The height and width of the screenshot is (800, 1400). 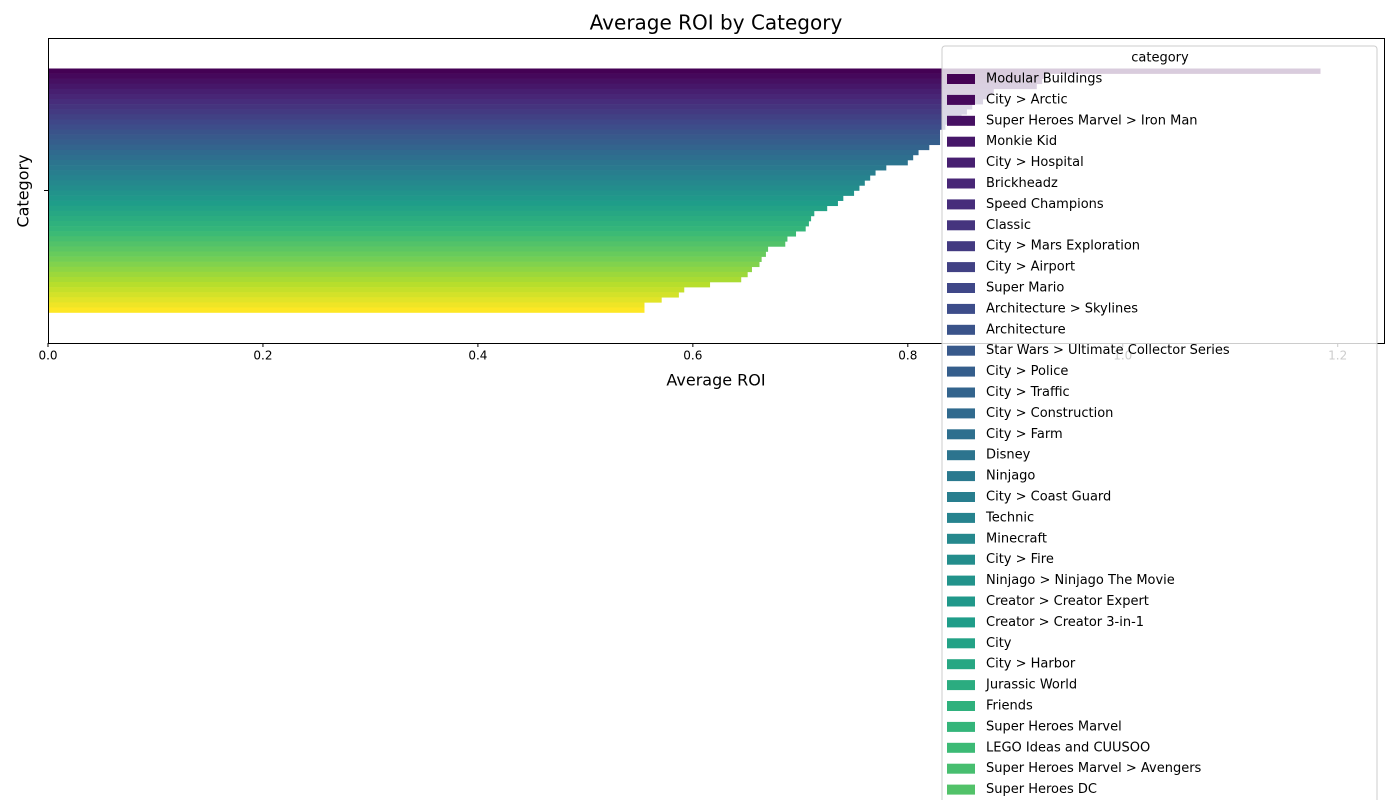 I want to click on legend-label: Technic, so click(x=1009, y=517).